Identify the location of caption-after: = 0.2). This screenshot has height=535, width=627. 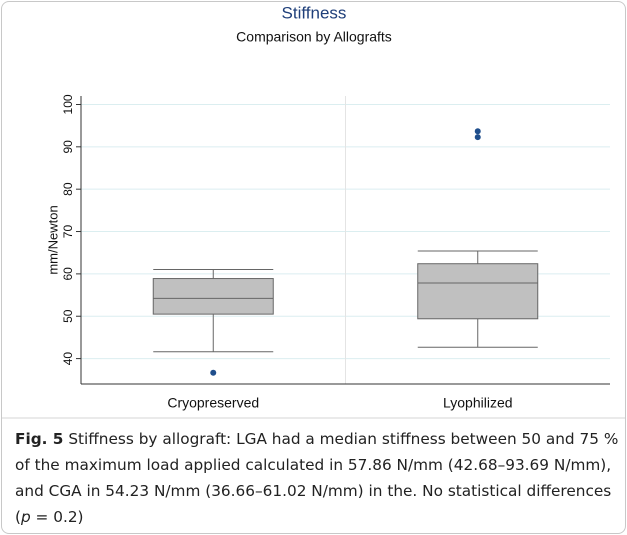
(57, 517).